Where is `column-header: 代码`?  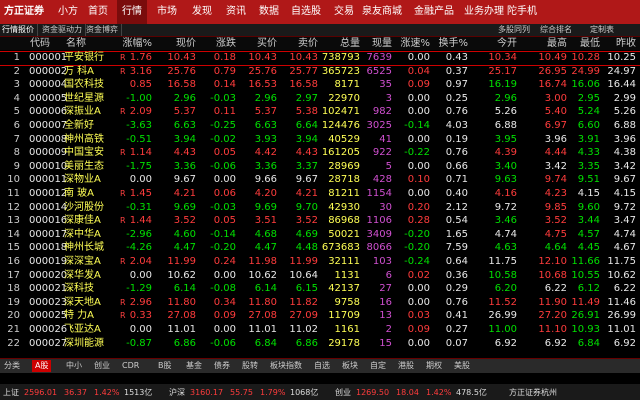
column-header: 代码 is located at coordinates (40, 43).